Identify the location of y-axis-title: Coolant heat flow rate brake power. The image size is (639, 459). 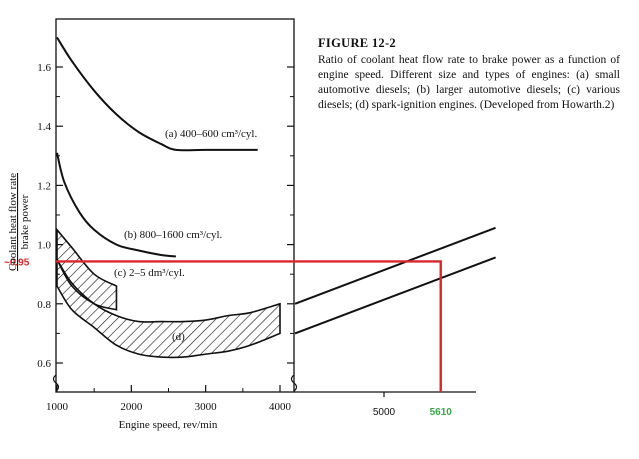
(19, 222).